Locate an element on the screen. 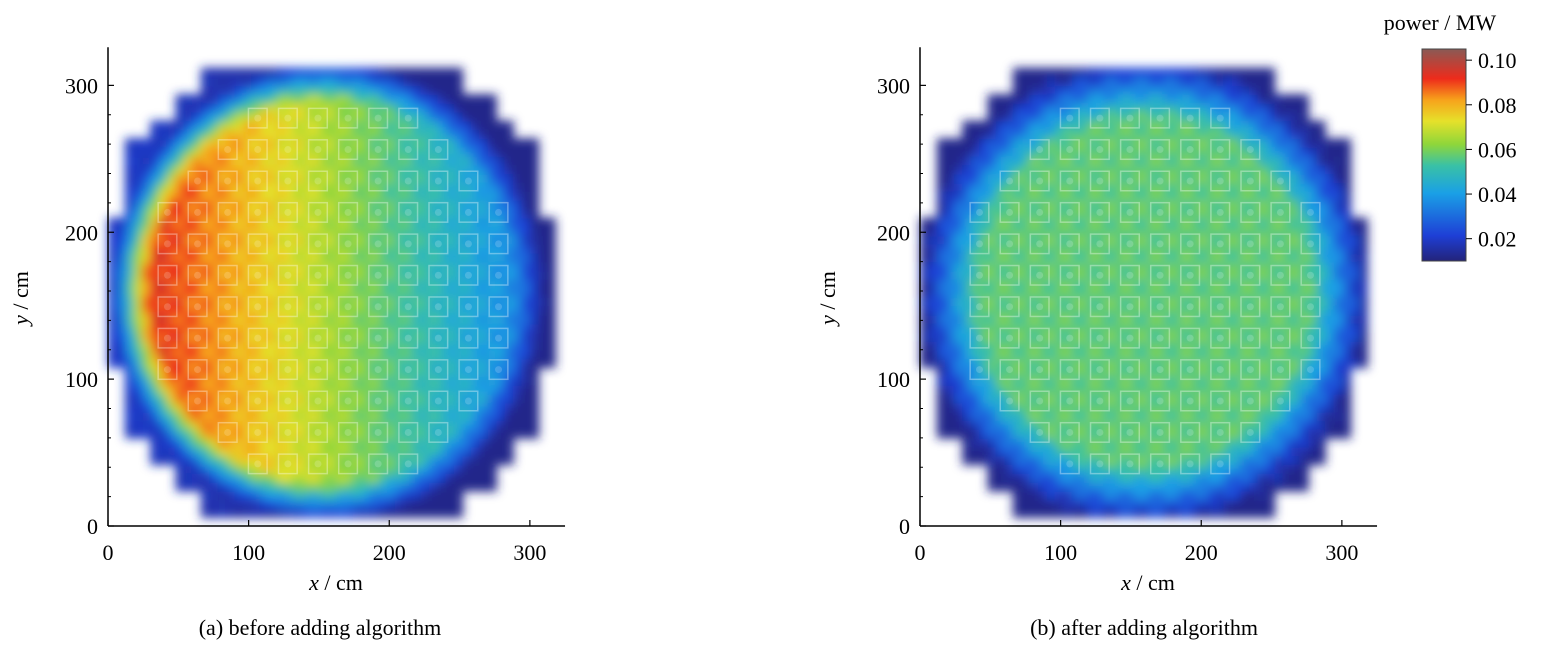 Image resolution: width=1551 pixels, height=651 pixels. colorbar-title: power / MW is located at coordinates (1440, 22).